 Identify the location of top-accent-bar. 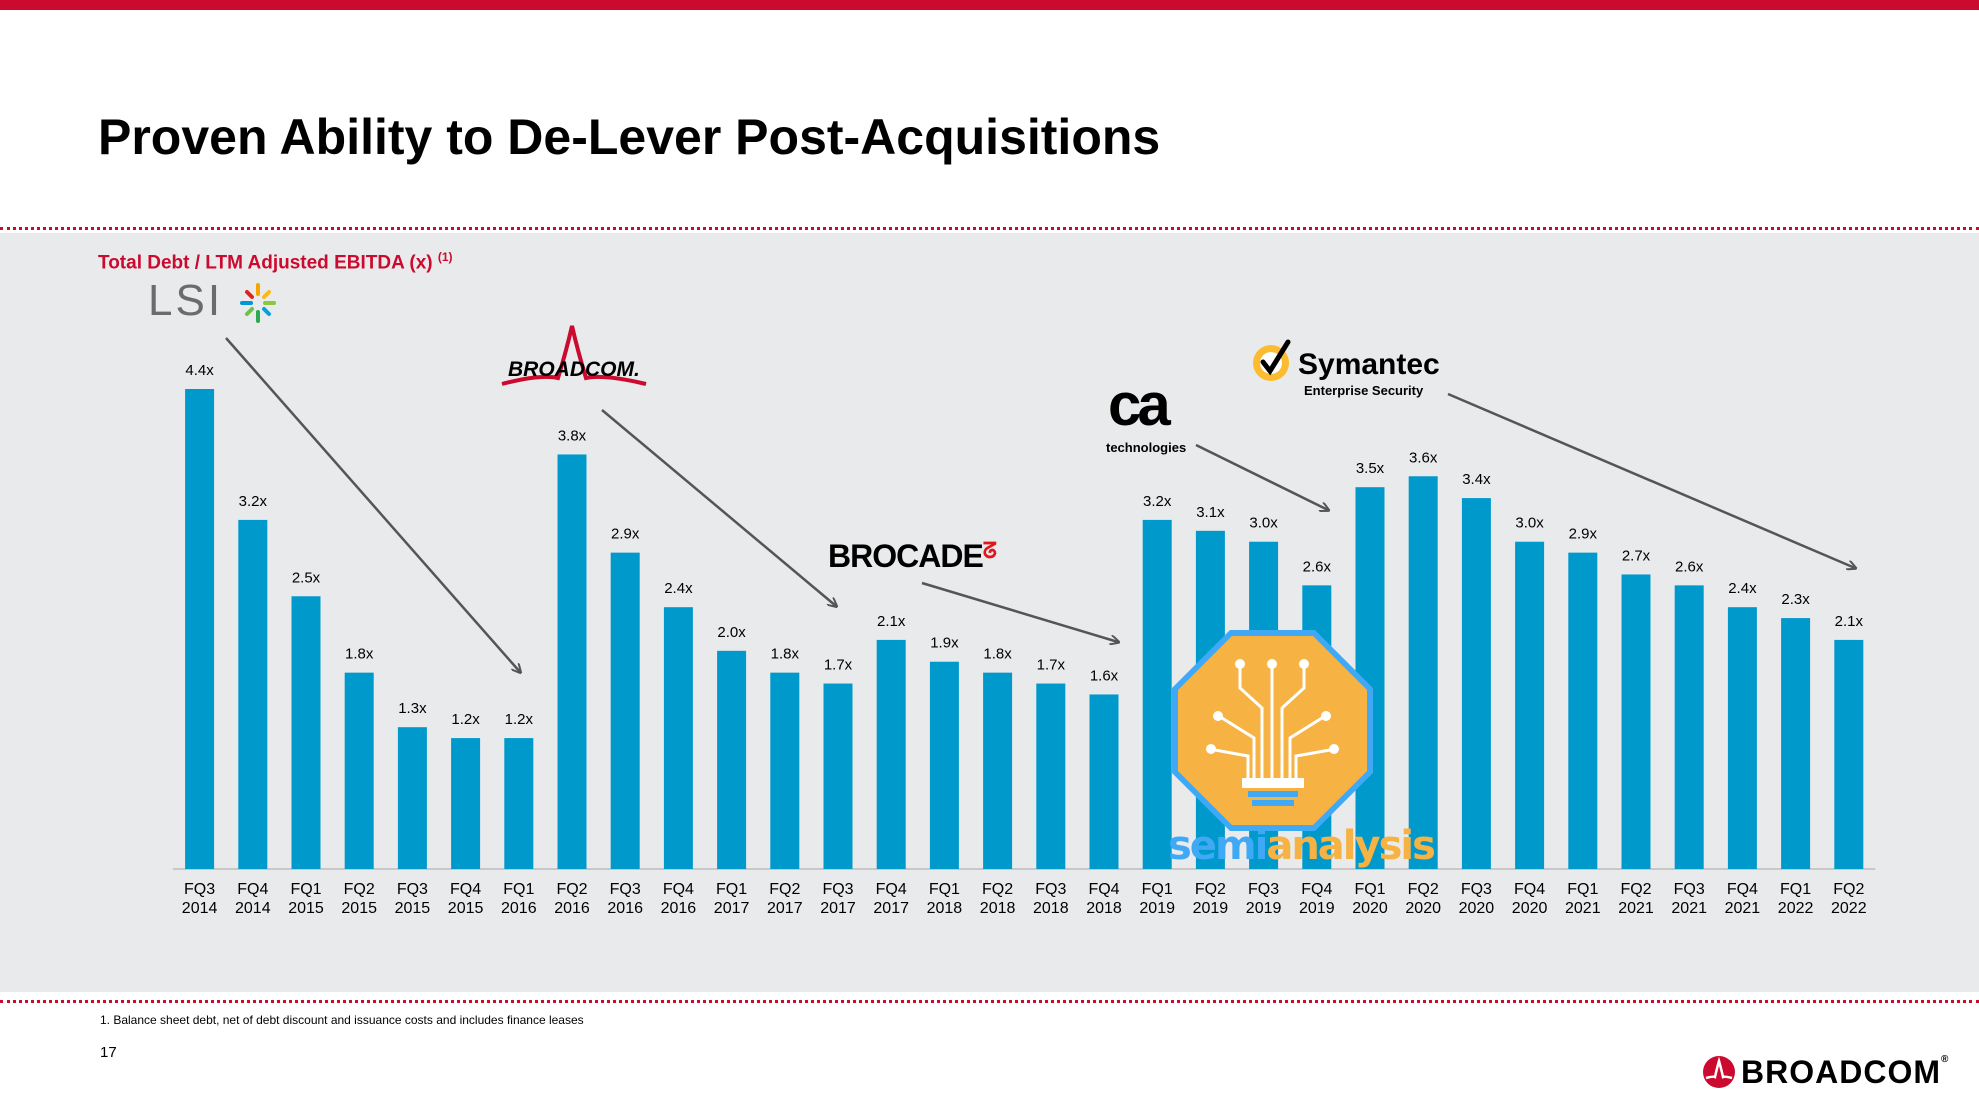
(989, 5).